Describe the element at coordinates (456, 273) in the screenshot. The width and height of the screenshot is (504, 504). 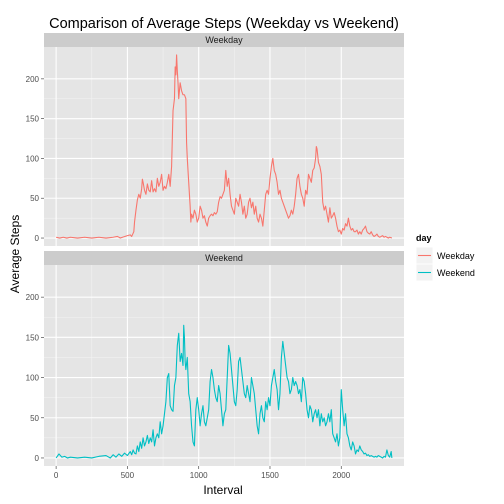
I see `legend-label: Weekend` at that location.